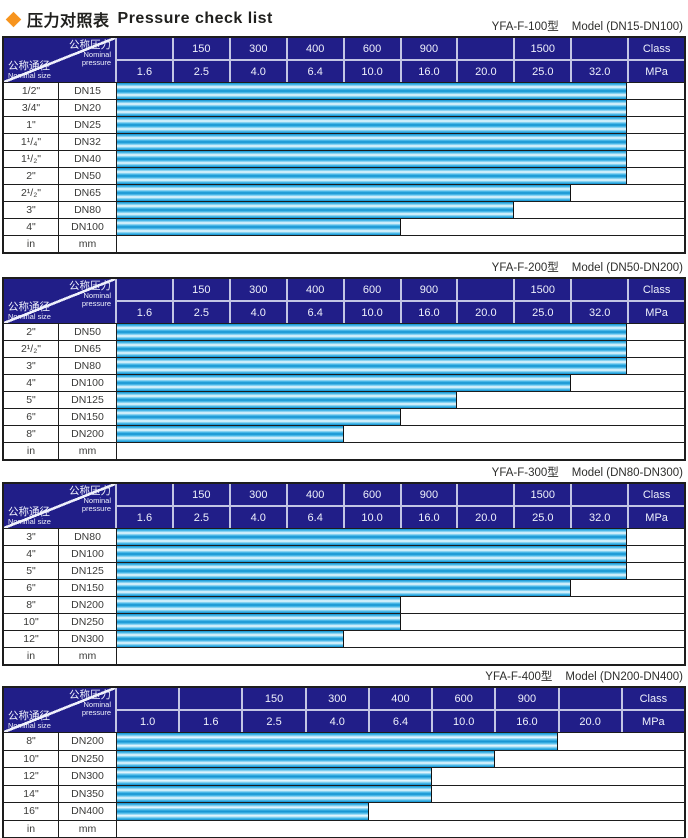 This screenshot has height=838, width=688. I want to click on mpa-cell: 20.0, so click(484, 312).